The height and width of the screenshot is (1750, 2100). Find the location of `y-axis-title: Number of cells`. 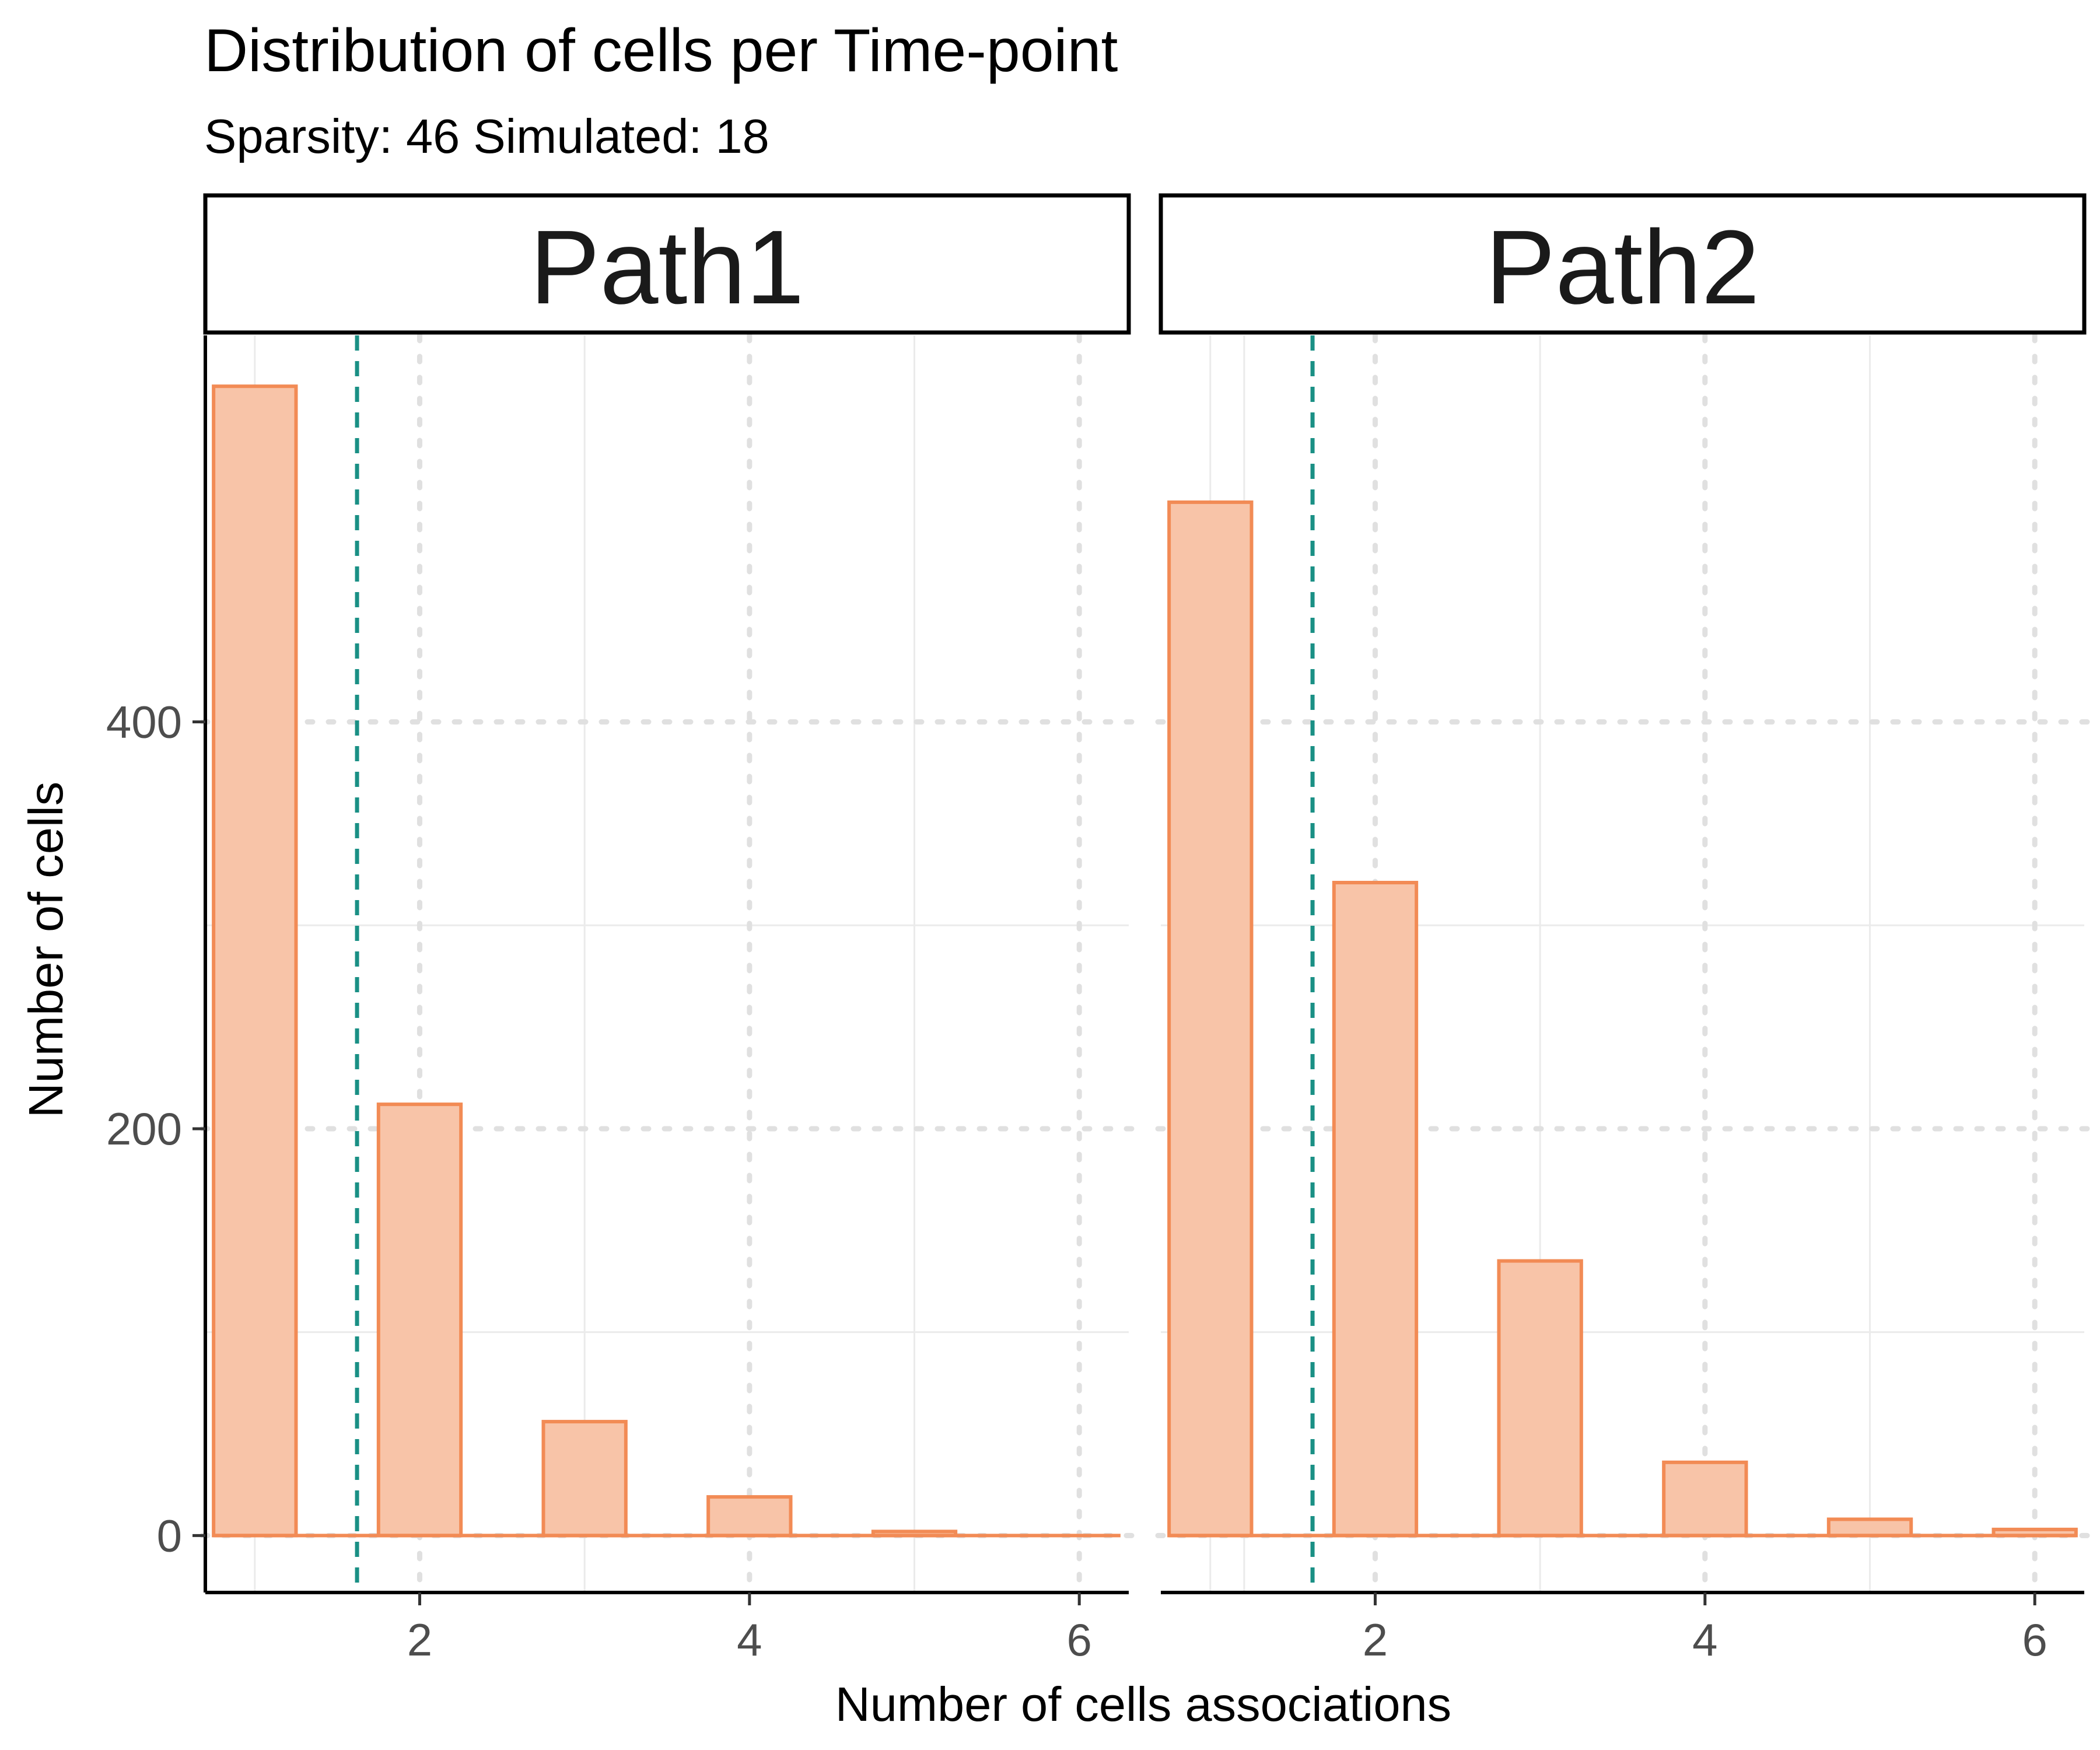

y-axis-title: Number of cells is located at coordinates (46, 950).